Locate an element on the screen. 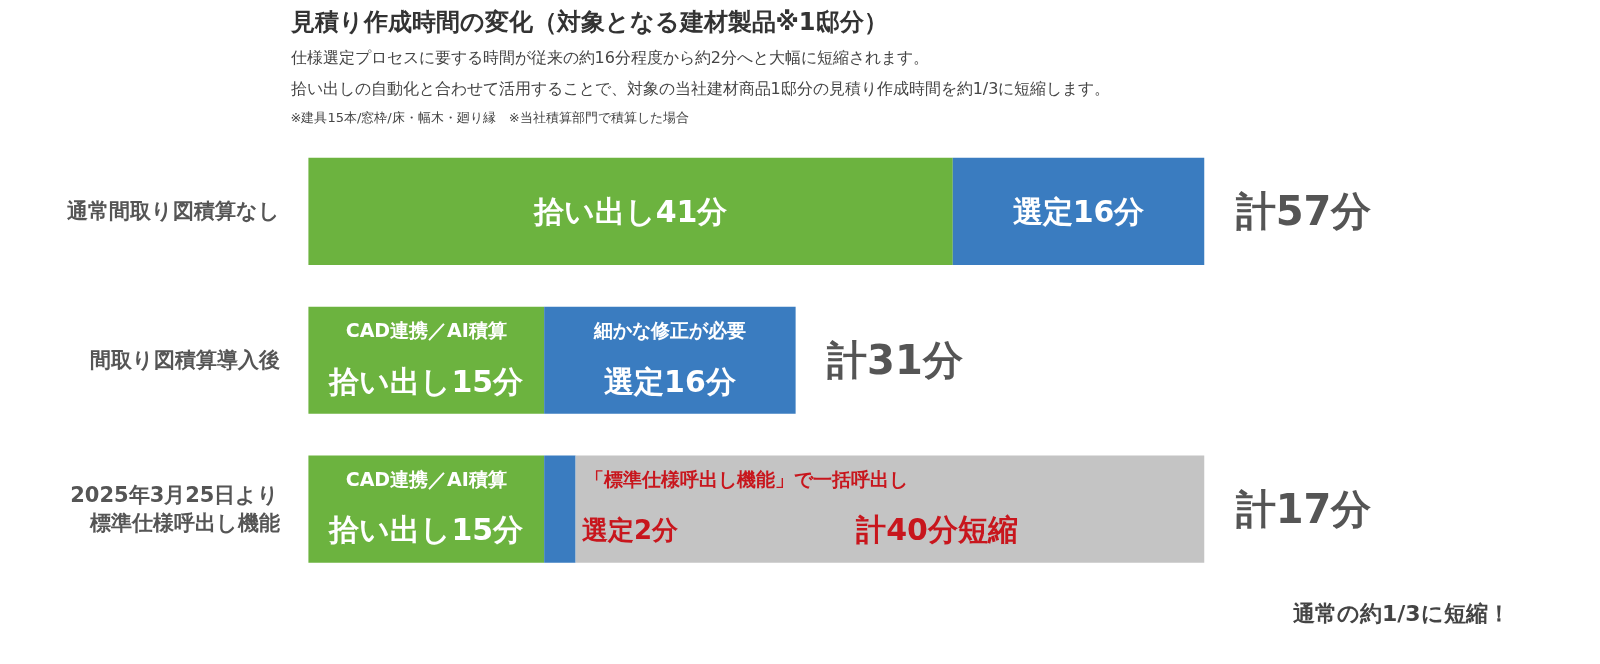  text: ※建具15本/窓枠/床・幅木・廻り縁 ※当社積算部門で積算した場合 is located at coordinates (489, 117).